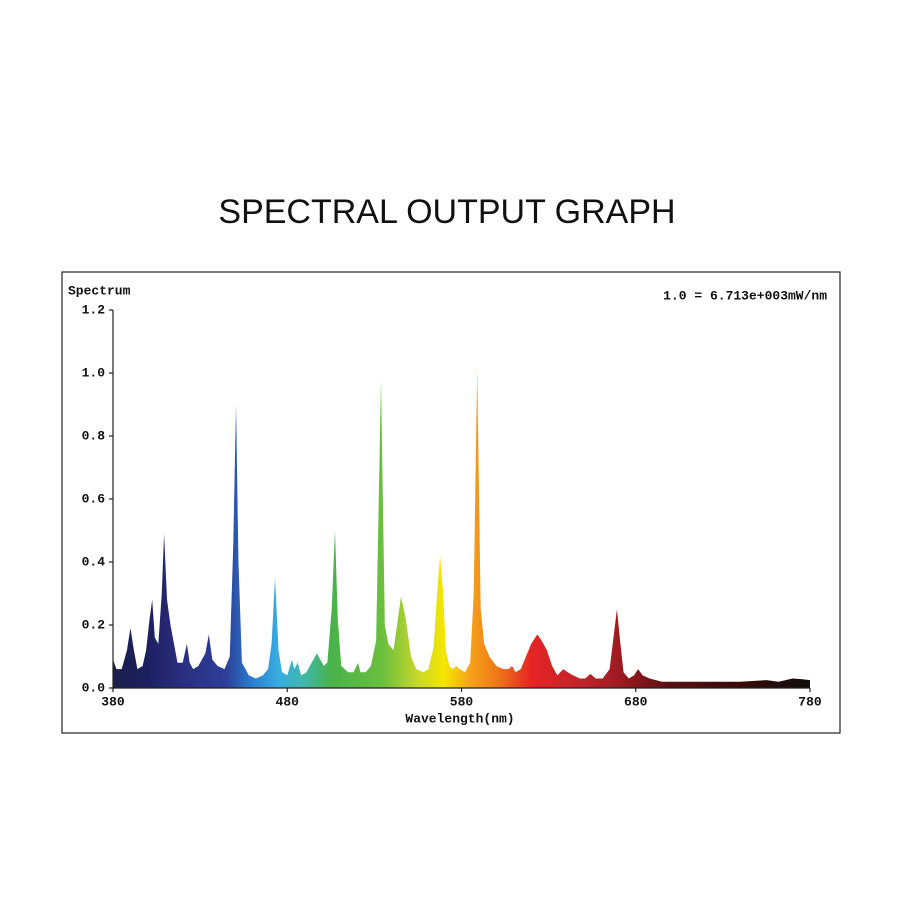 Image resolution: width=900 pixels, height=900 pixels. I want to click on x-tick-label: 480, so click(288, 701).